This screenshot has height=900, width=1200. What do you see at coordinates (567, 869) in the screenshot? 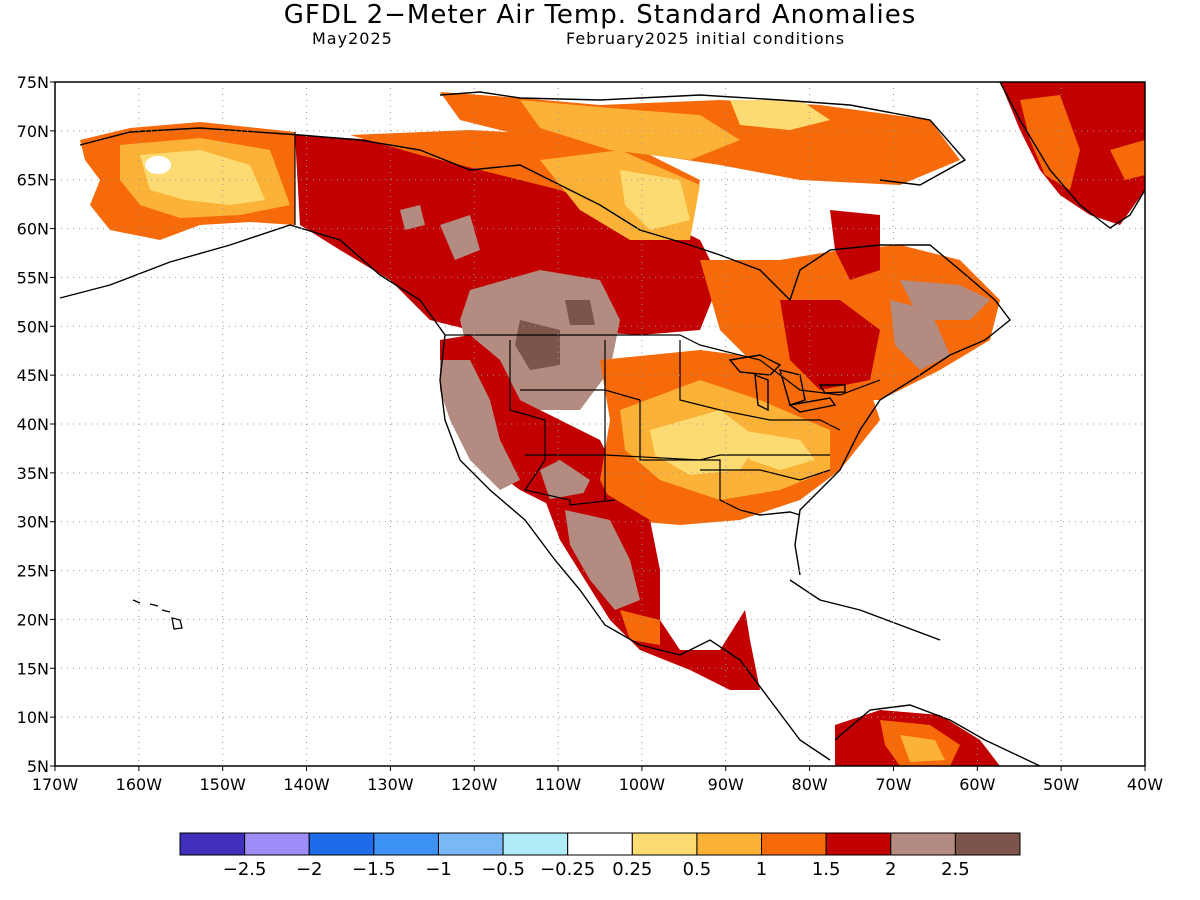
I see `colorbar-label: −0.25` at bounding box center [567, 869].